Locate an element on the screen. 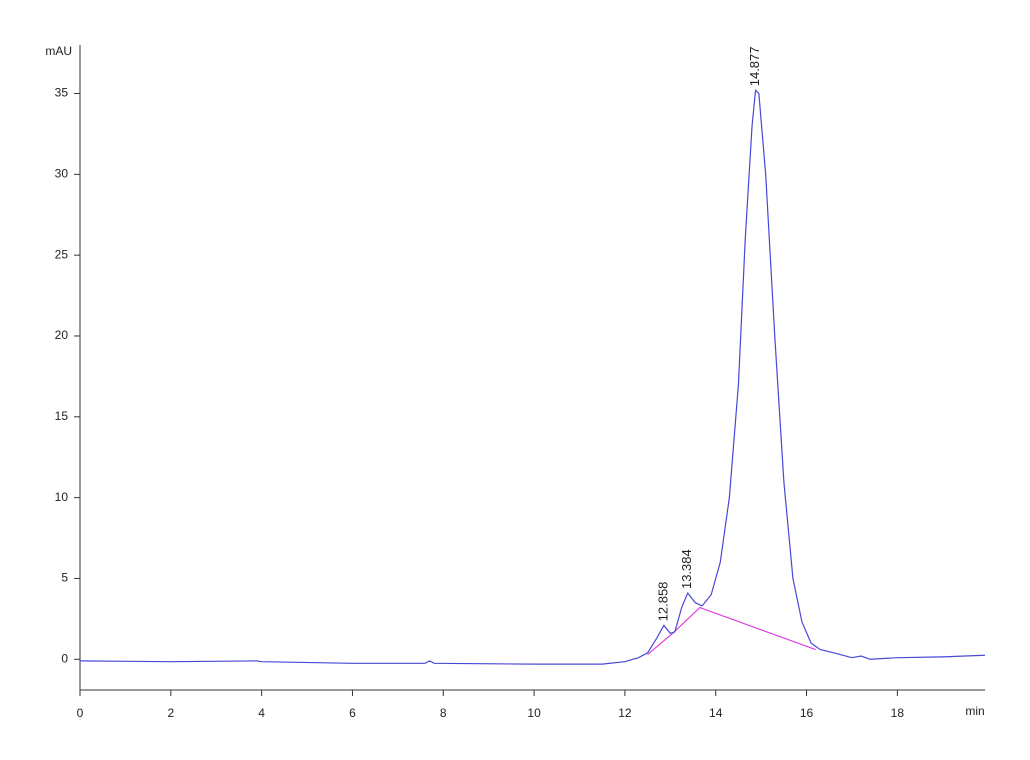 The height and width of the screenshot is (760, 1030). x-tick-label: 2 is located at coordinates (170, 713).